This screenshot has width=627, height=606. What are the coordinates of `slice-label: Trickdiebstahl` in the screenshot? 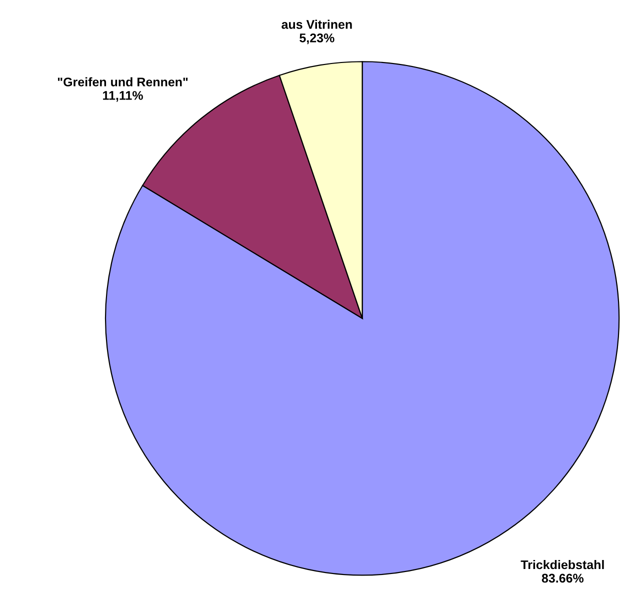 It's located at (562, 565).